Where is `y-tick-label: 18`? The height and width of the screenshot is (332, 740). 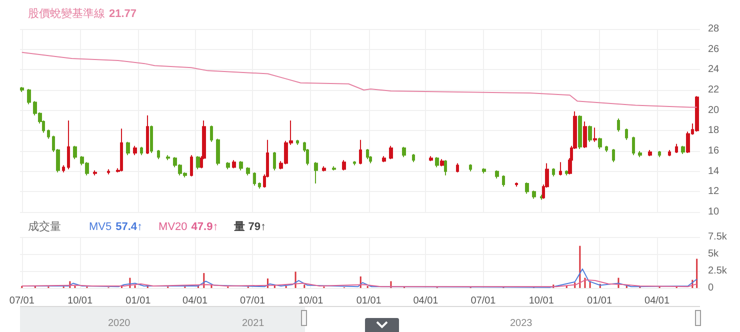
y-tick-label: 18 is located at coordinates (714, 130).